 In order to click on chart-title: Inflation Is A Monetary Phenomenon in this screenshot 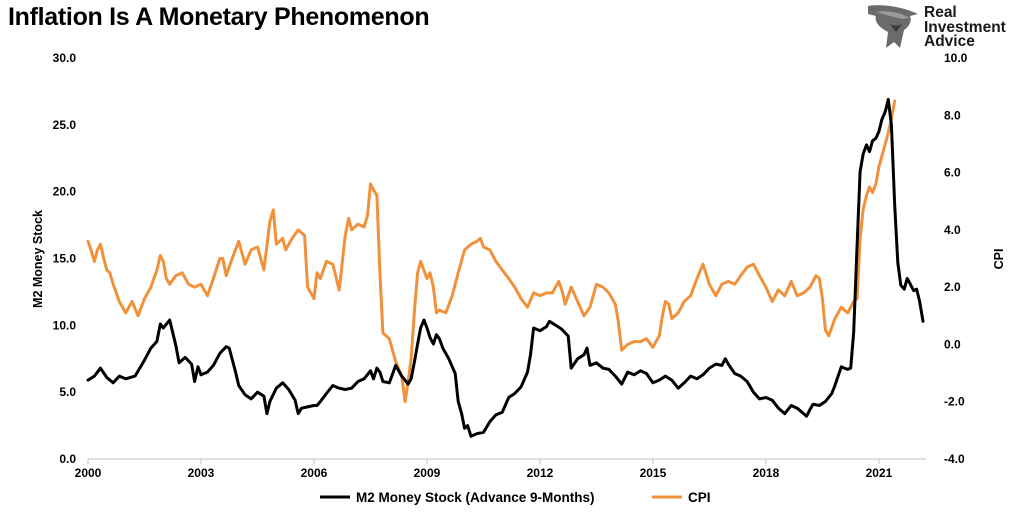, I will do `click(219, 17)`.